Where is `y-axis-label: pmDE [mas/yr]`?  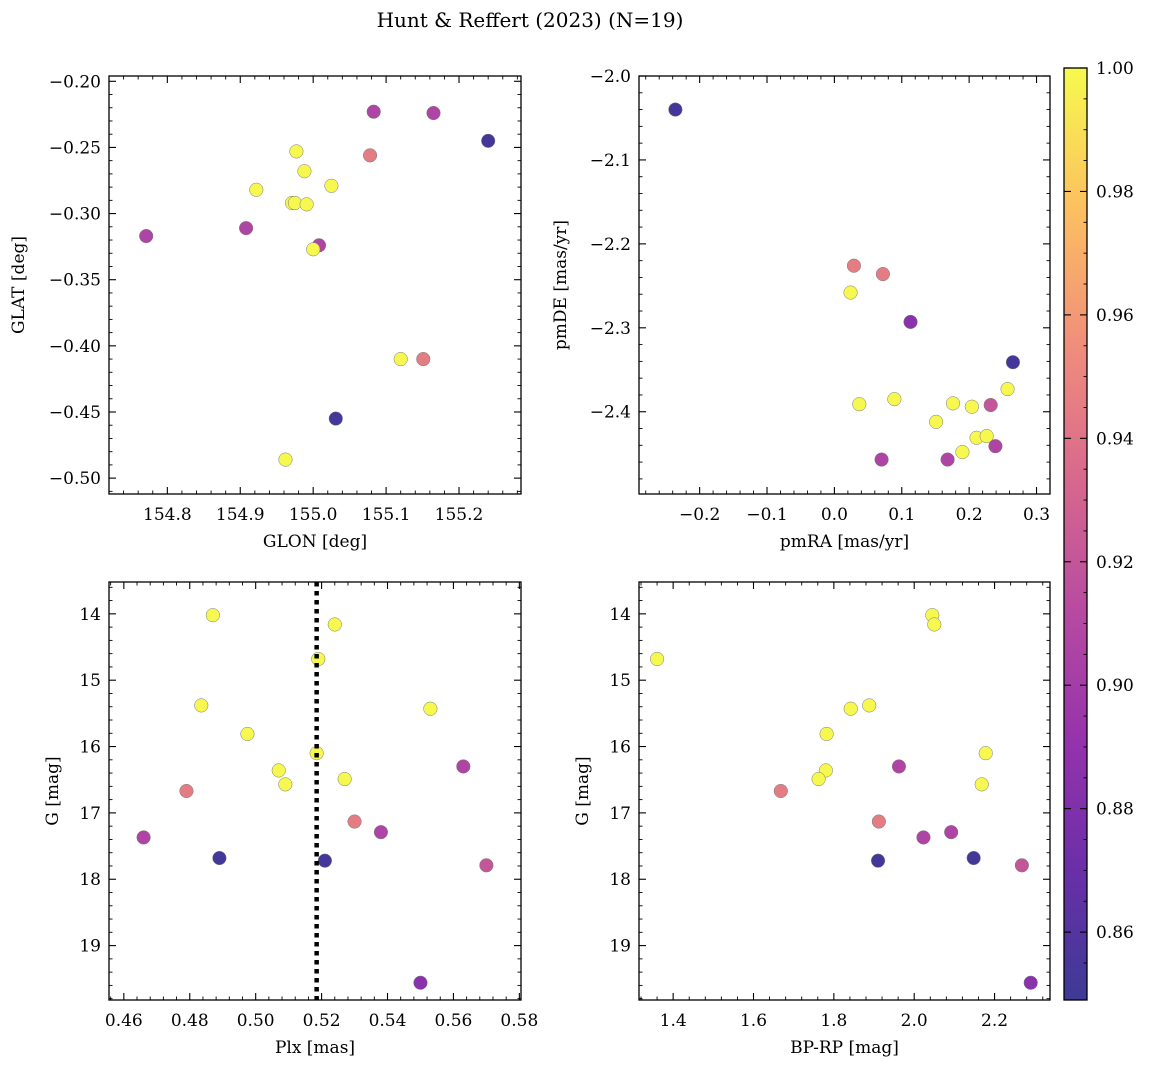
y-axis-label: pmDE [mas/yr] is located at coordinates (561, 285).